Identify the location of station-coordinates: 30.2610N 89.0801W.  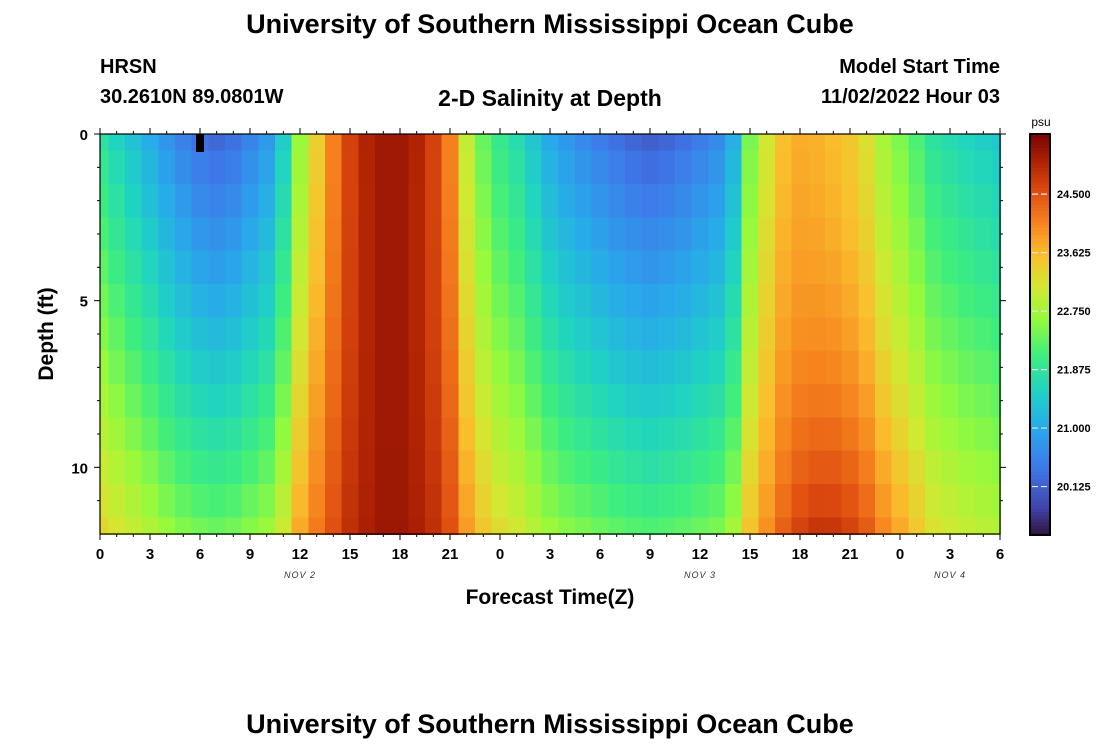
(192, 97).